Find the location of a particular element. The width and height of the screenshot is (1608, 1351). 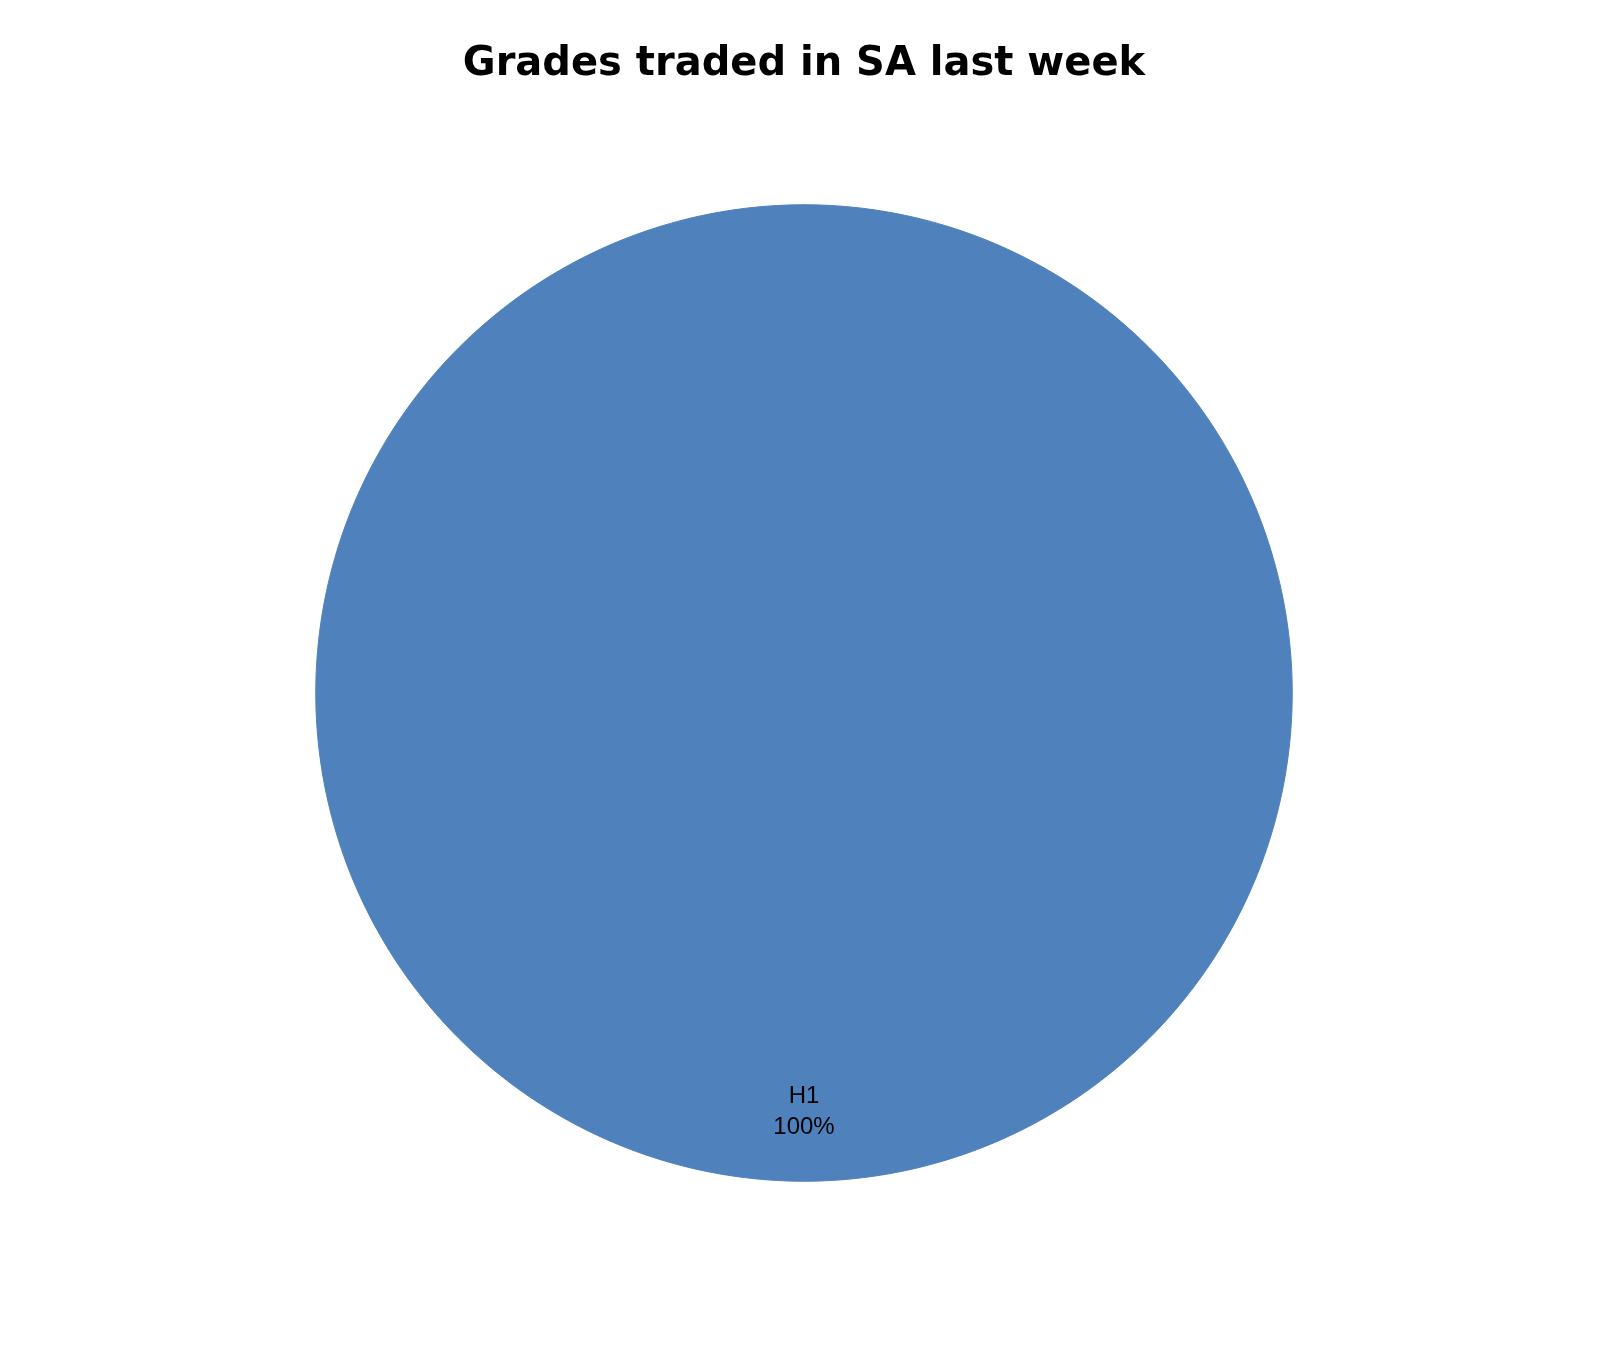

data-label: 100% is located at coordinates (804, 1126).